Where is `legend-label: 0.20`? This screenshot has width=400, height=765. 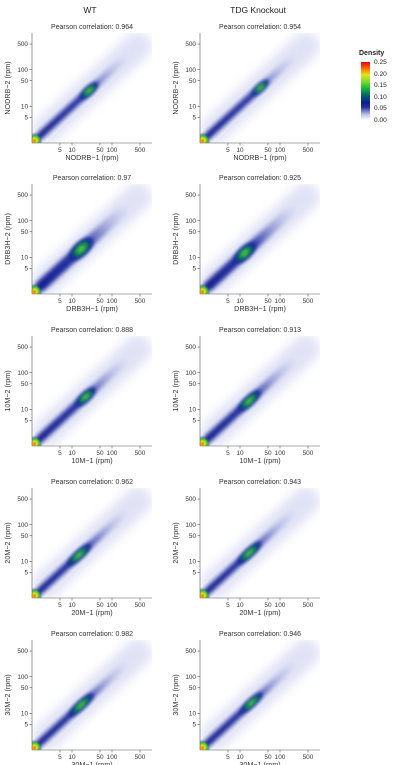 legend-label: 0.20 is located at coordinates (380, 74).